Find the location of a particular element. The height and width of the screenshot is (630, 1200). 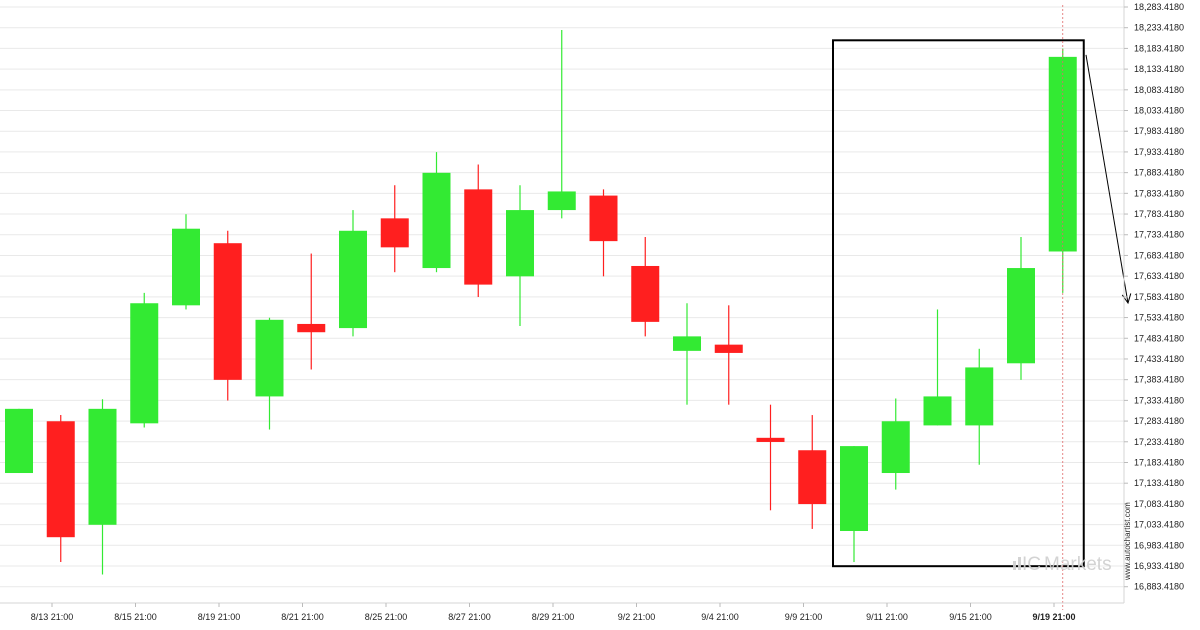

y-tick-label: 17,433.4180 is located at coordinates (1159, 359).